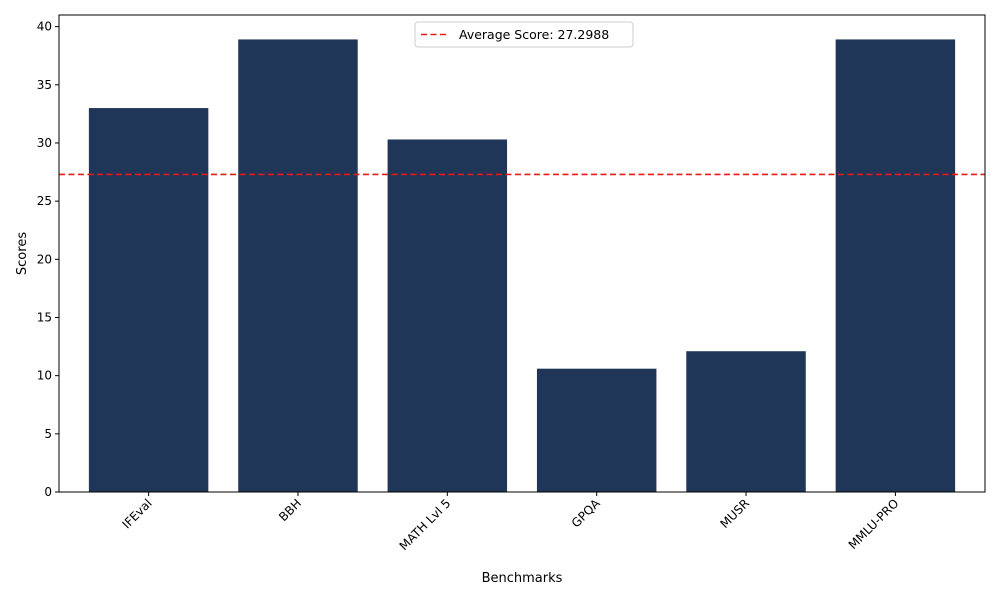  Describe the element at coordinates (44, 85) in the screenshot. I see `y-tick-label: 35` at that location.